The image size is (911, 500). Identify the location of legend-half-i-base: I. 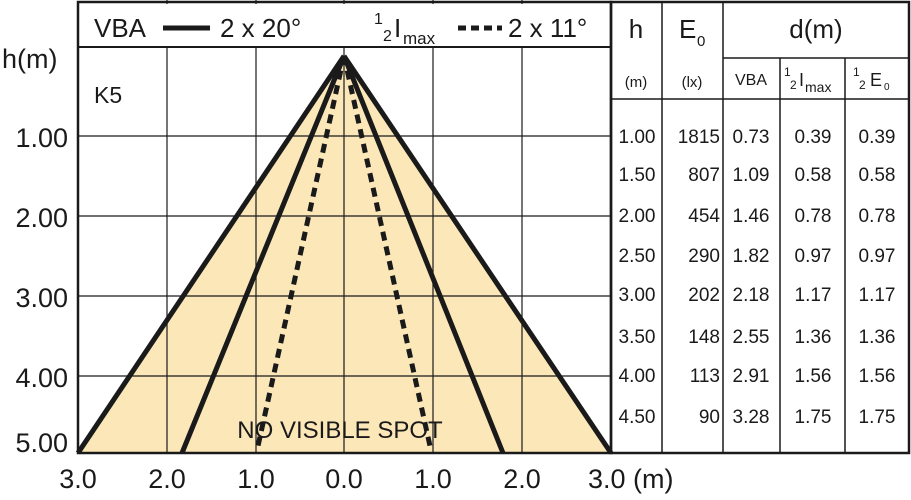
(397, 28).